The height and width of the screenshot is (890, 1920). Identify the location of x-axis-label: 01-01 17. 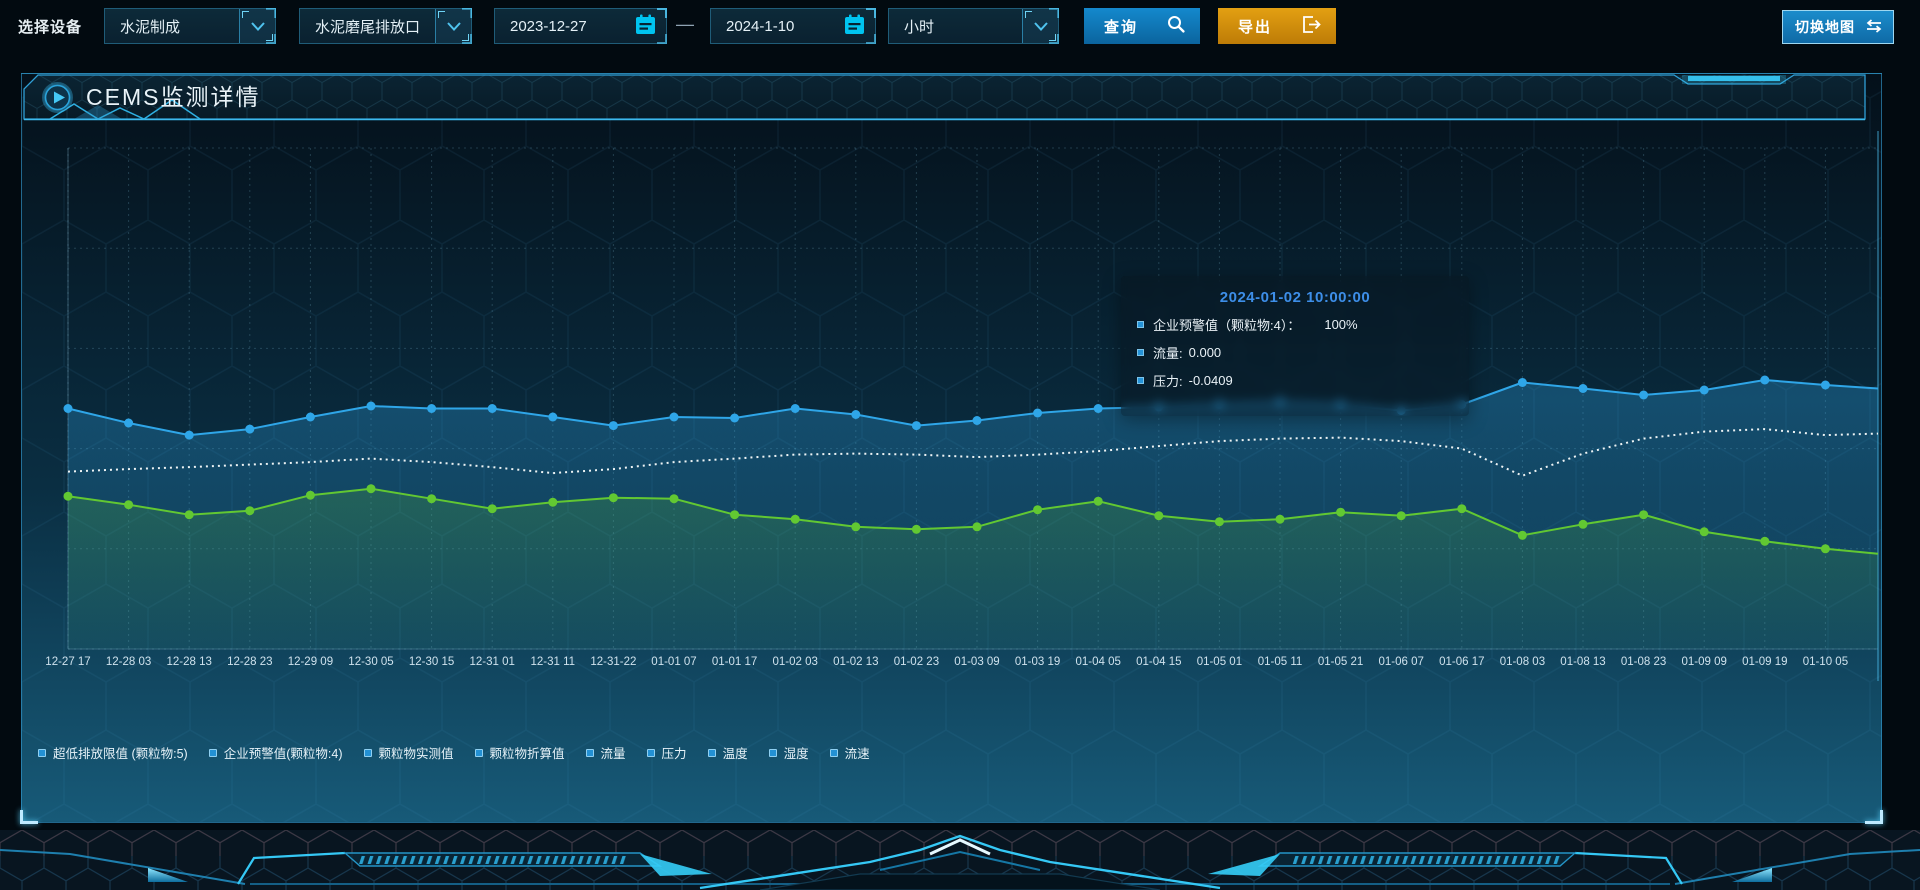
(734, 662).